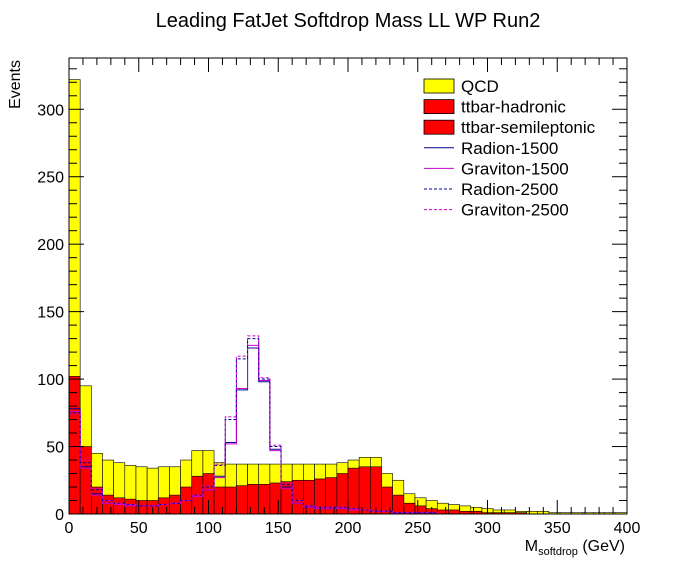 Image resolution: width=696 pixels, height=572 pixels. Describe the element at coordinates (278, 528) in the screenshot. I see `x-tick-label: 150` at that location.